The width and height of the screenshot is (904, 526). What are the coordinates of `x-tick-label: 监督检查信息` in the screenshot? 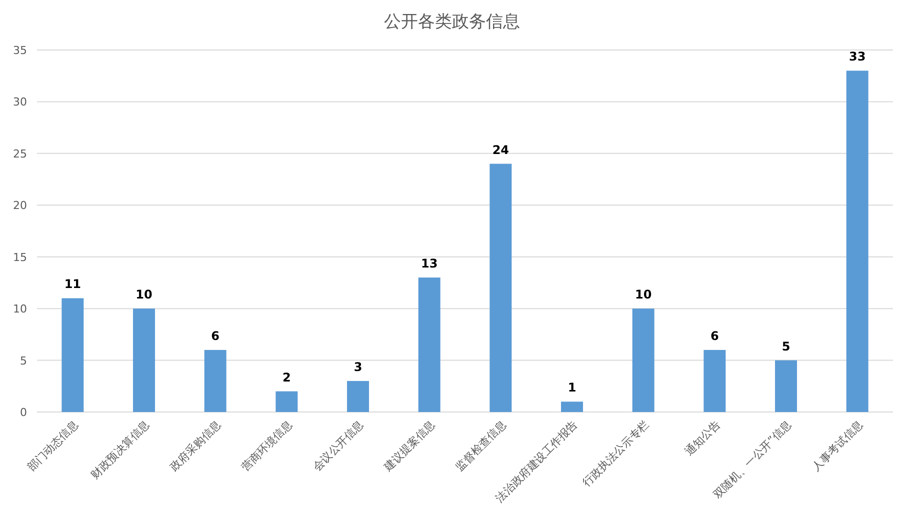 It's located at (480, 446).